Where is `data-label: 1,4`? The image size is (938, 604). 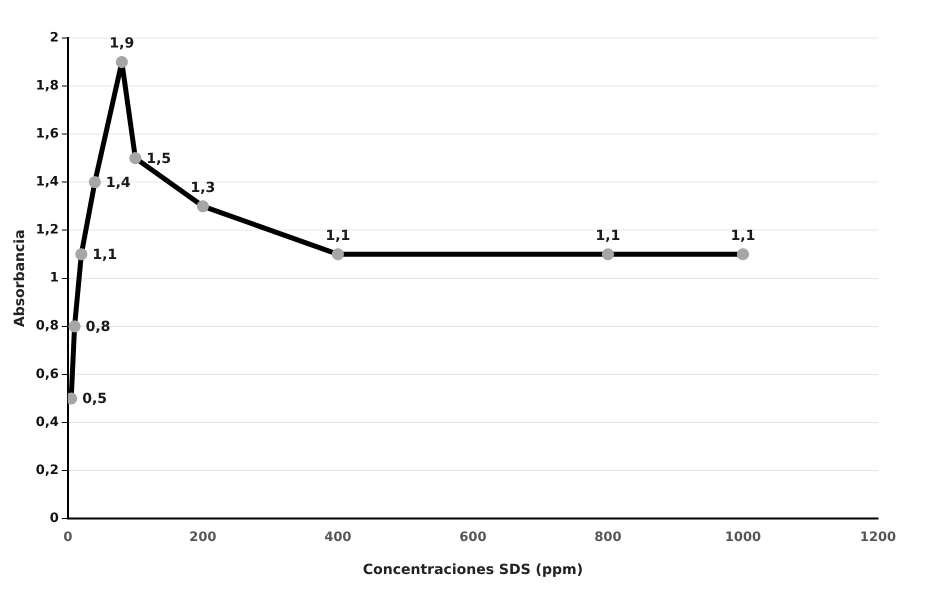 data-label: 1,4 is located at coordinates (118, 182).